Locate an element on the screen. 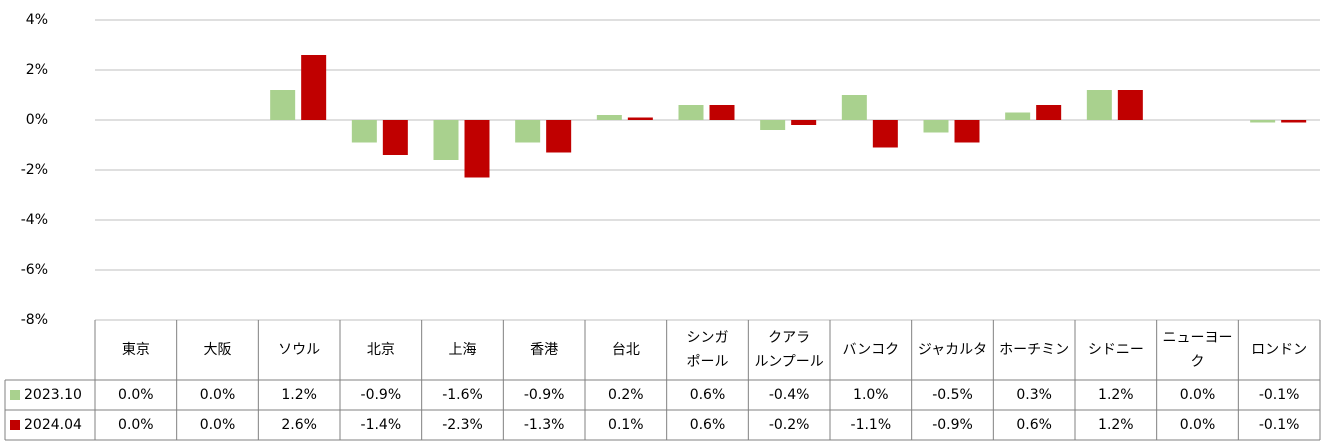  legend-label: 2023.10 is located at coordinates (53, 395).